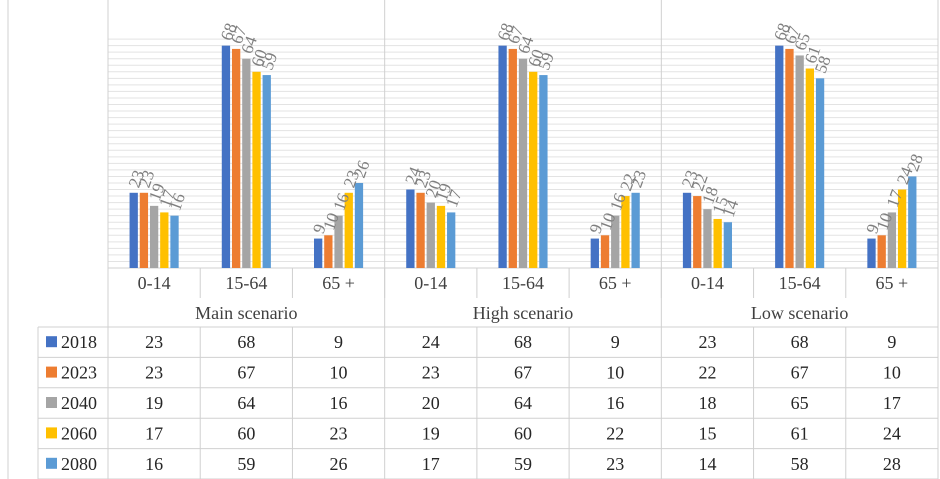 The image size is (940, 479). I want to click on data-label: 68, so click(229, 32).